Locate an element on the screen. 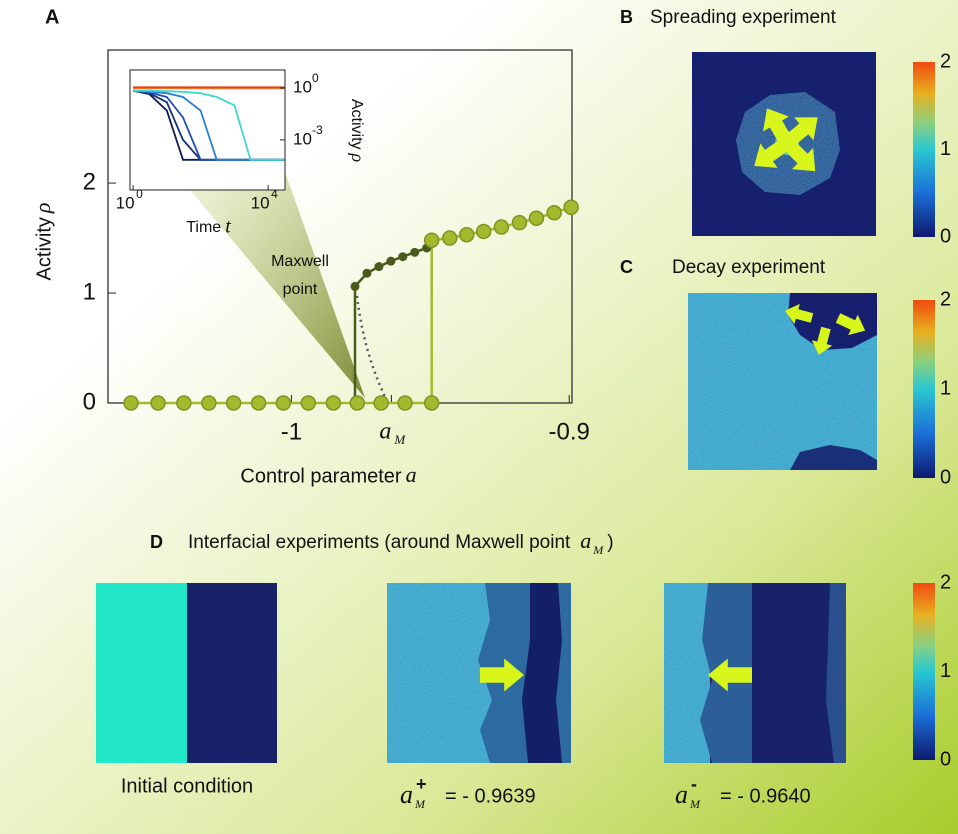 This screenshot has width=958, height=834. y-tick-label: 2 is located at coordinates (89, 181).